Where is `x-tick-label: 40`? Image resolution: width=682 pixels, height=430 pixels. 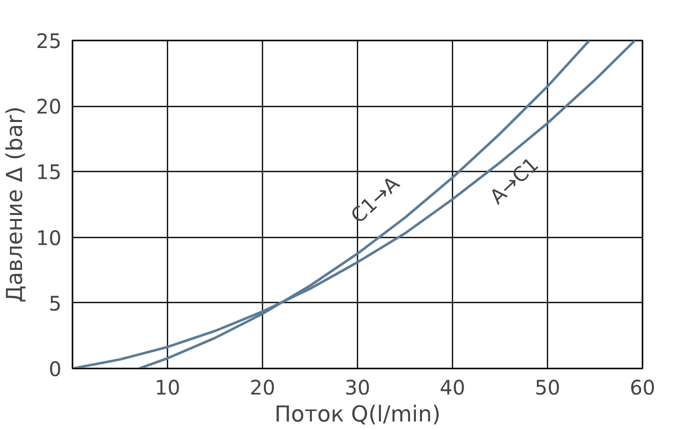 x-tick-label: 40 is located at coordinates (453, 388).